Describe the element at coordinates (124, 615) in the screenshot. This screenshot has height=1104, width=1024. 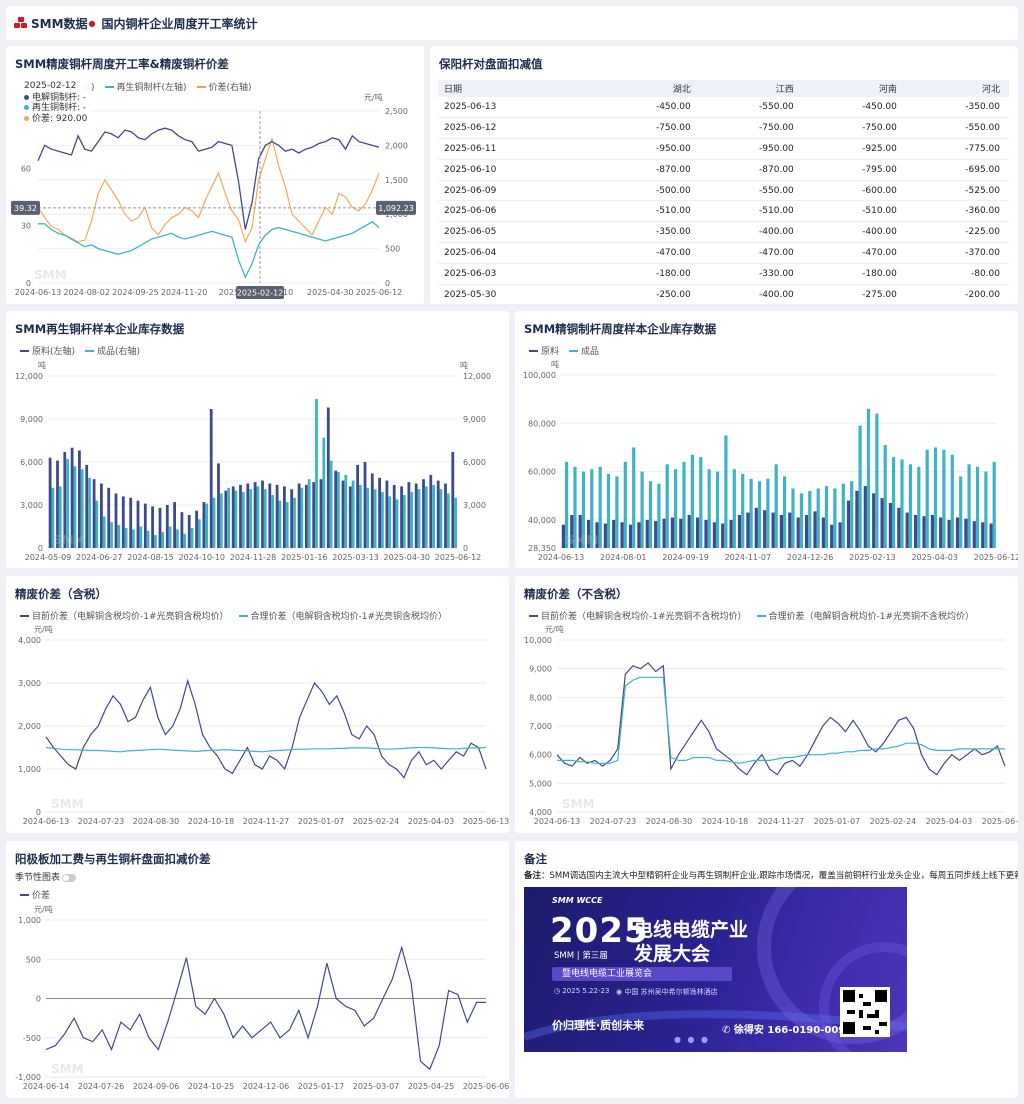
I see `legend-item-current: 目前价差（电解铜含税均价-1#光亮铜含税均价）` at that location.